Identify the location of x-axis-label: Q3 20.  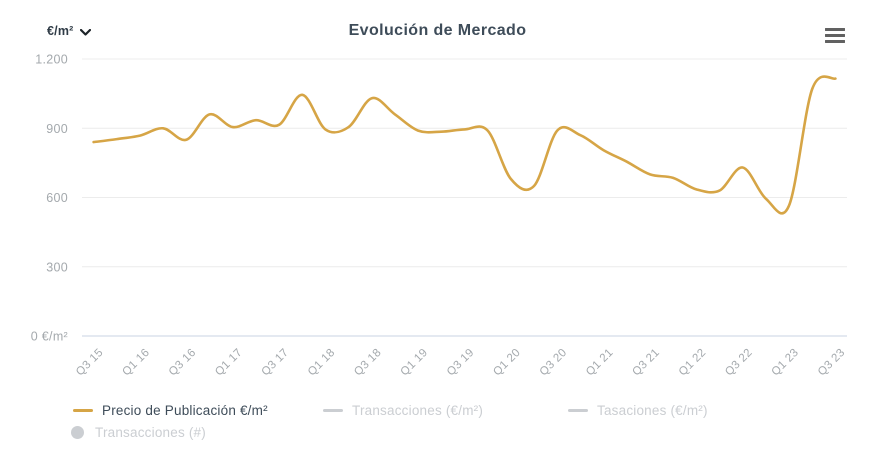
(554, 363).